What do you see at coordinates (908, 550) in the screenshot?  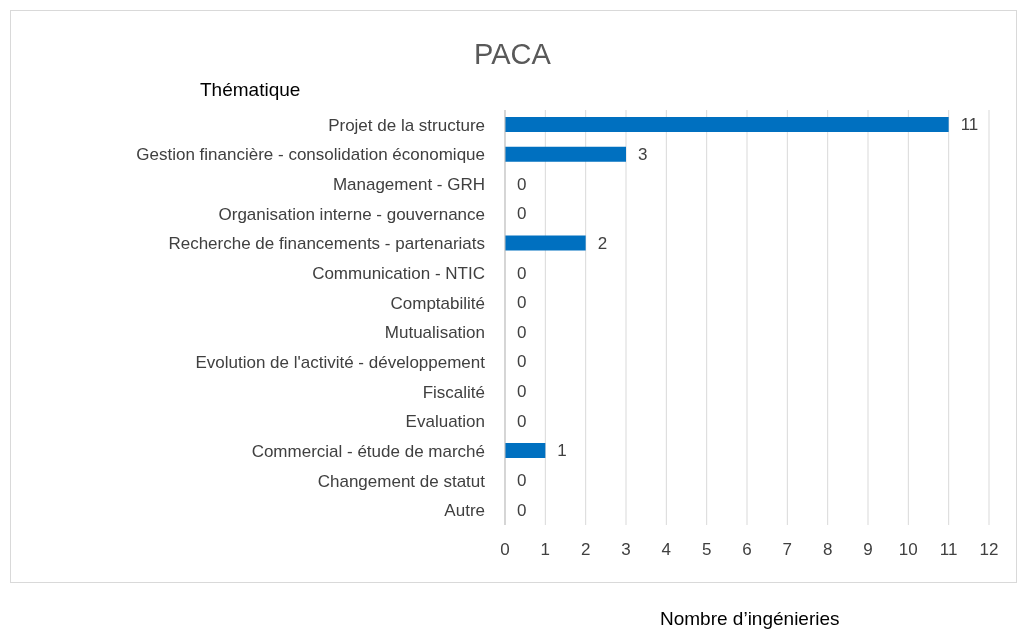 I see `x-tick-label: 10` at bounding box center [908, 550].